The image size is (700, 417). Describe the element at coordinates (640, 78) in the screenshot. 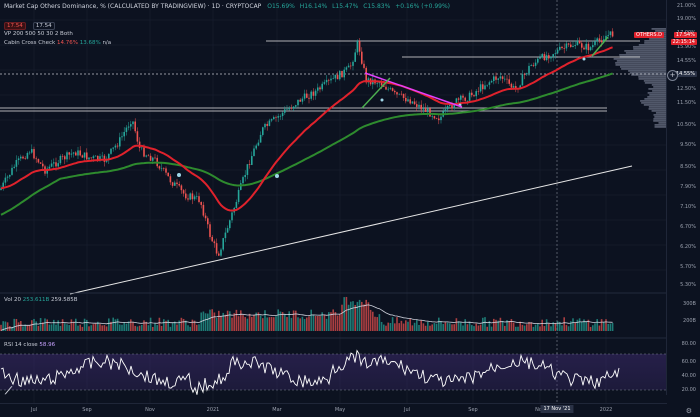

I see `volume-profile` at that location.